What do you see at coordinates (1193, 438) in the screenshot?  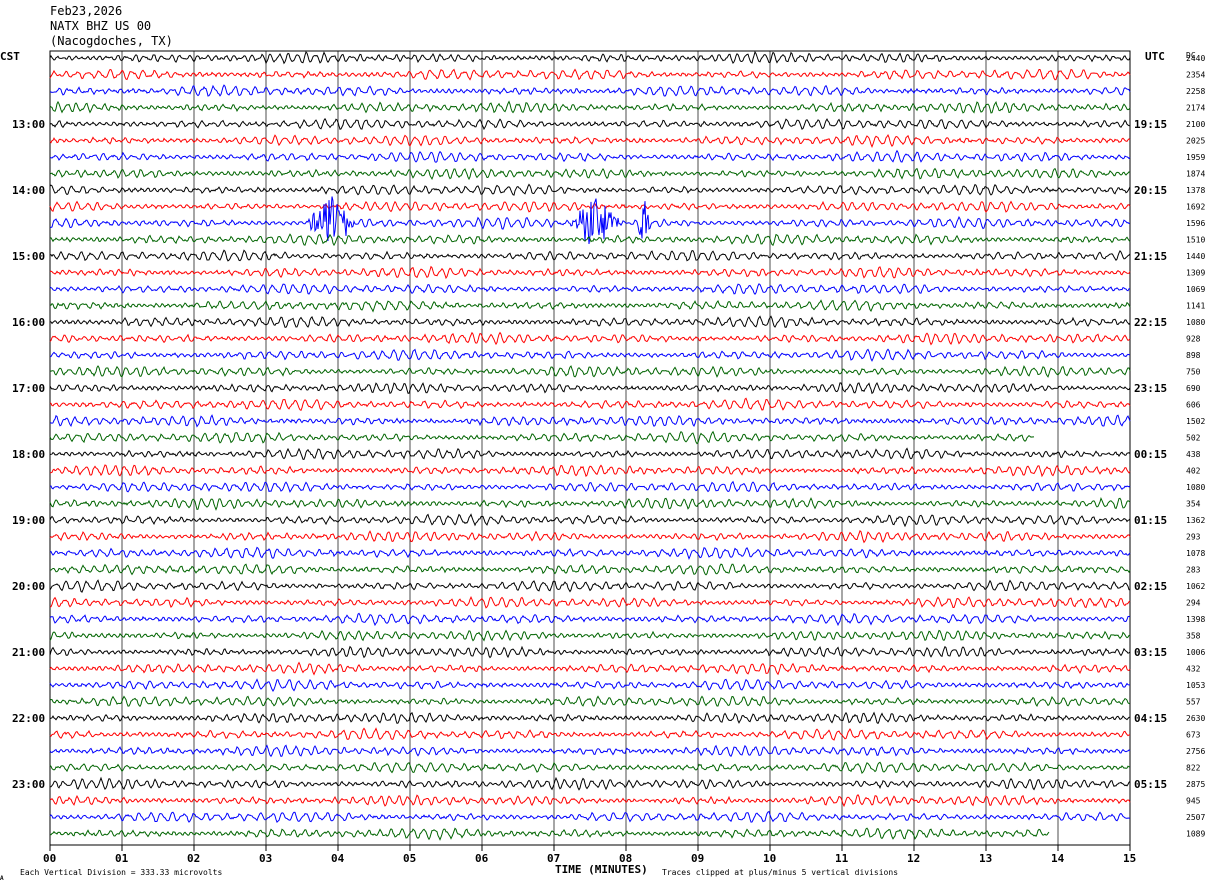 I see `dc-offset-label: 502` at bounding box center [1193, 438].